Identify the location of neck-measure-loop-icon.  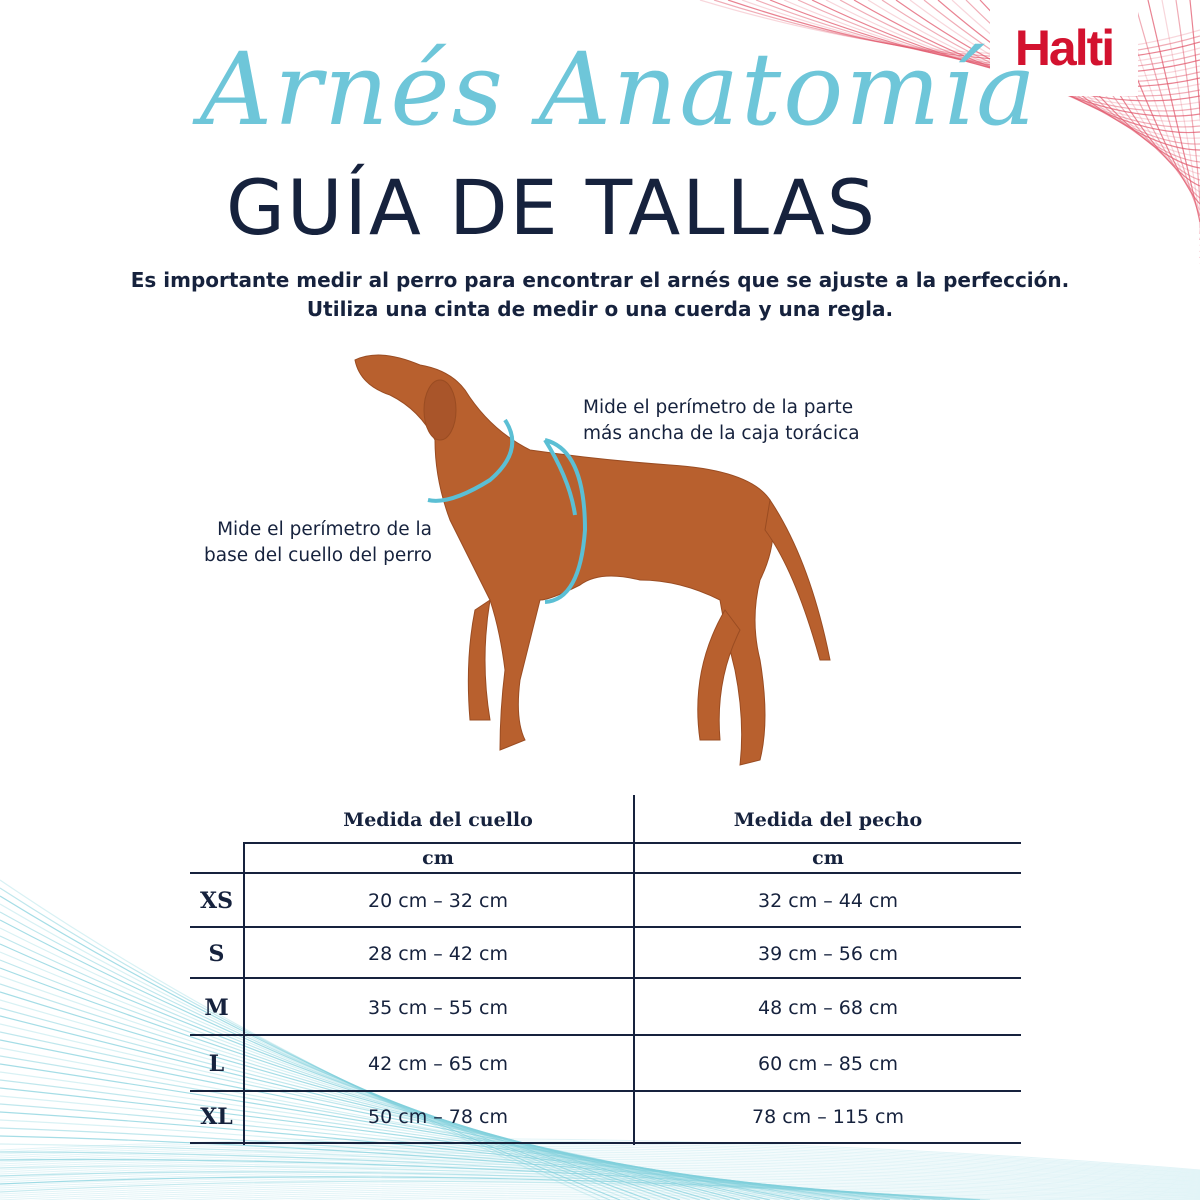
(471, 460).